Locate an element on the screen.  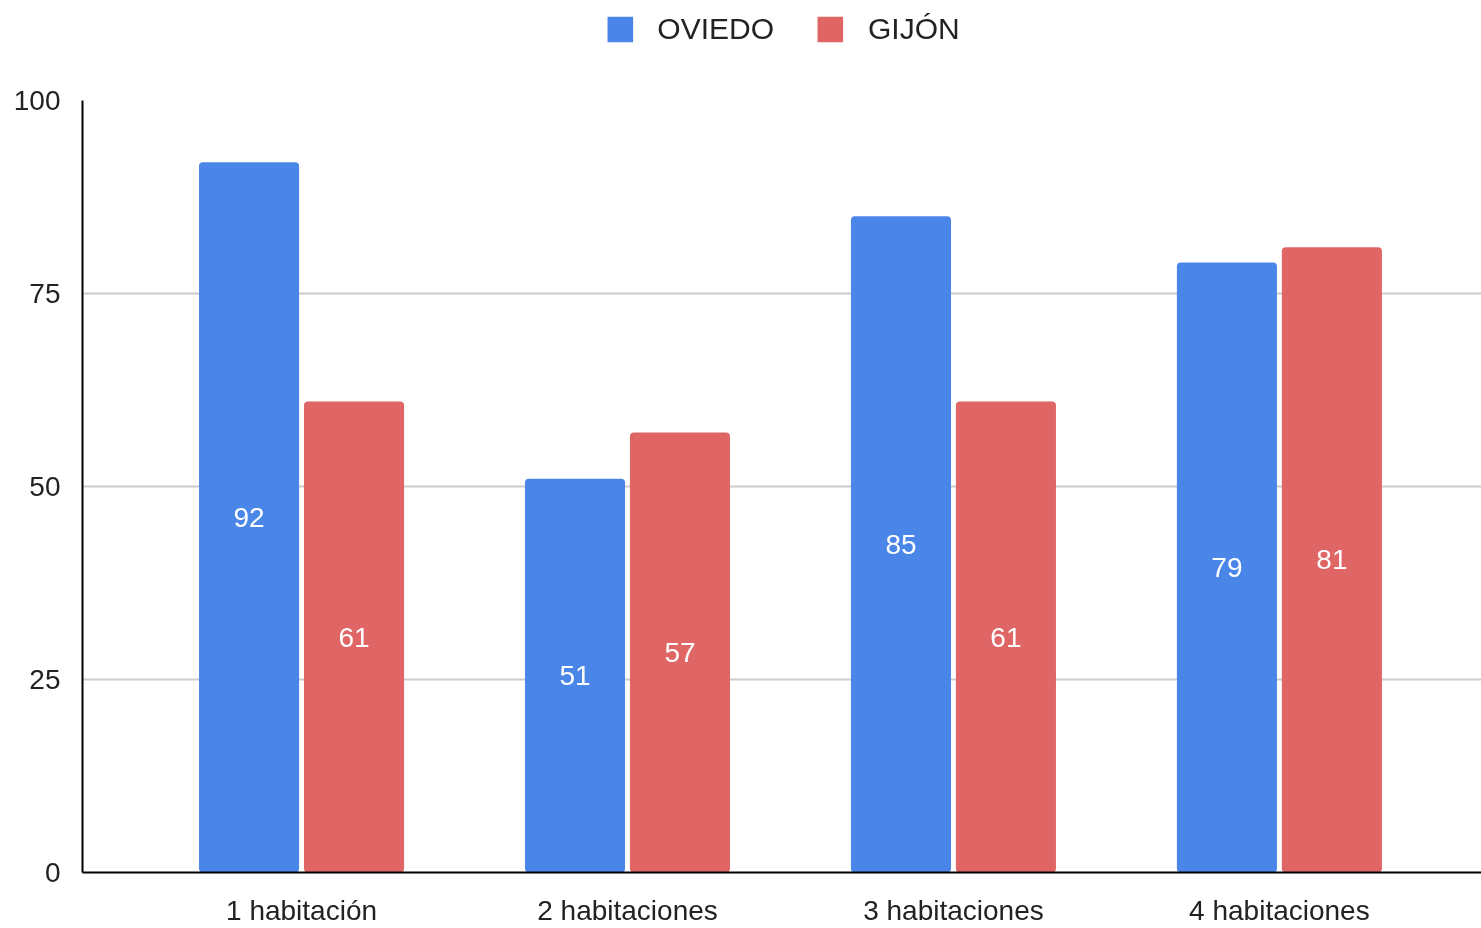
legend-label: GIJÓN is located at coordinates (914, 29).